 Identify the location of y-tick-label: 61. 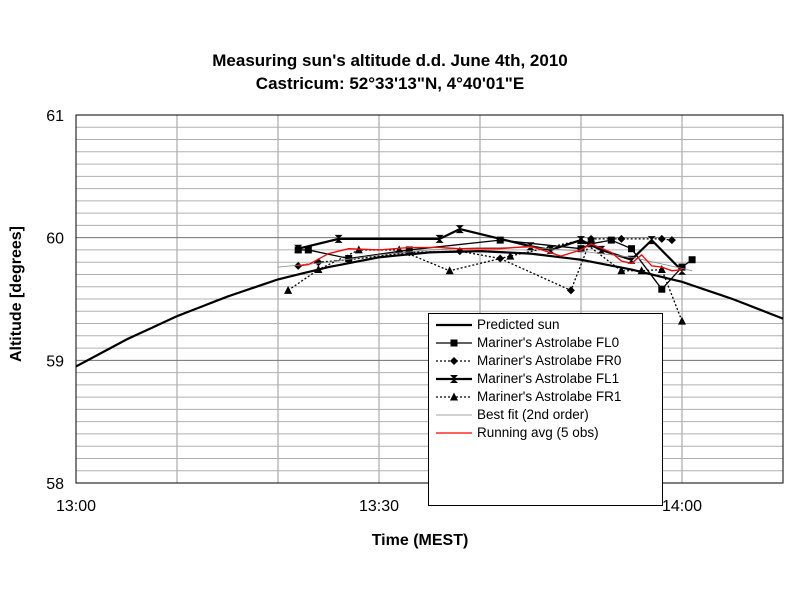
(55, 116).